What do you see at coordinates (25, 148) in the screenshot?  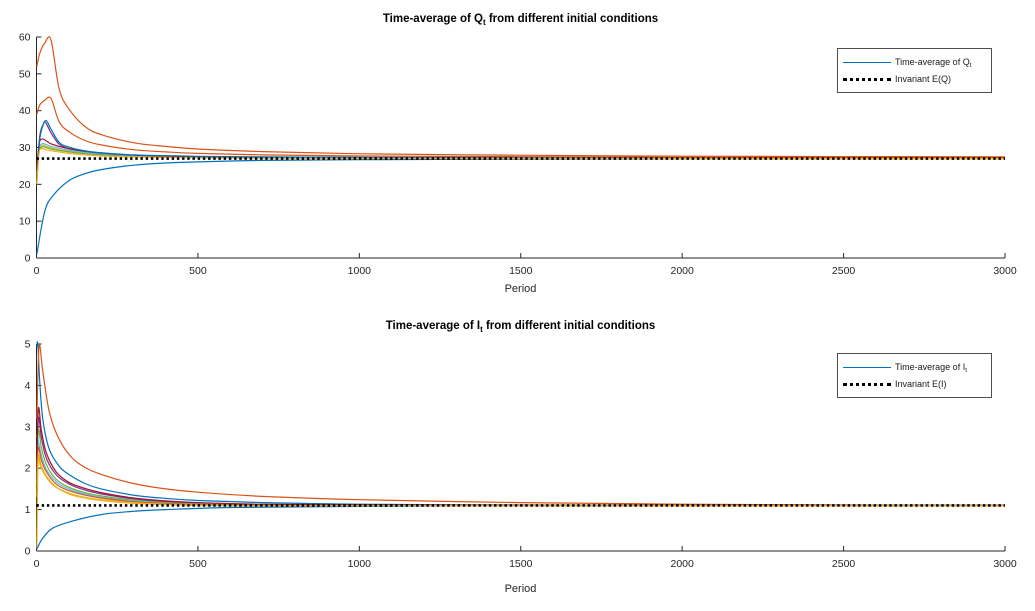 I see `y-tick-label: 30` at bounding box center [25, 148].